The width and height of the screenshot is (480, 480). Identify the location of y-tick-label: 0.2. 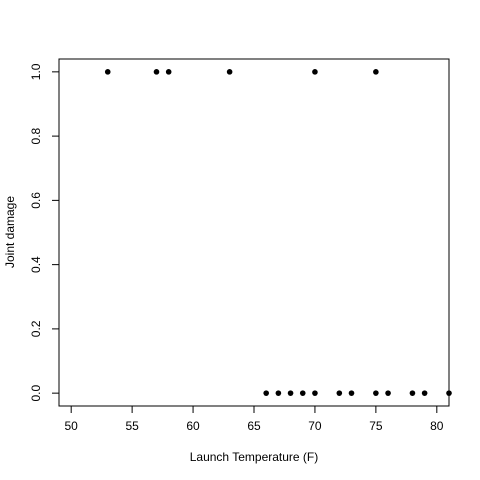
(36, 328).